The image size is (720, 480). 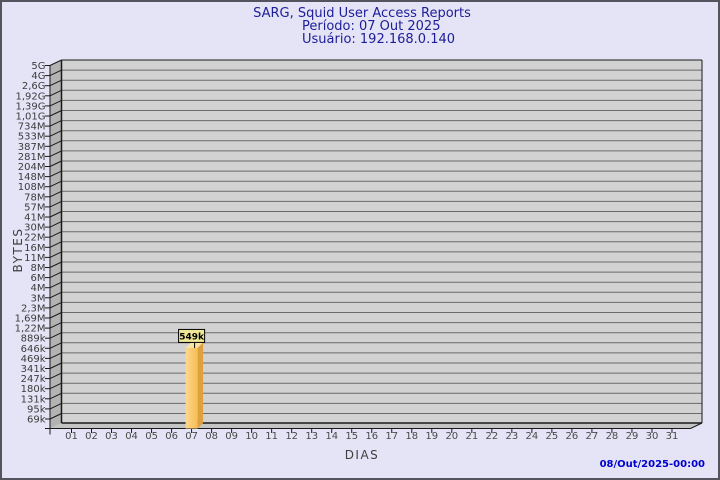 What do you see at coordinates (231, 436) in the screenshot?
I see `x-tick-label: 09` at bounding box center [231, 436].